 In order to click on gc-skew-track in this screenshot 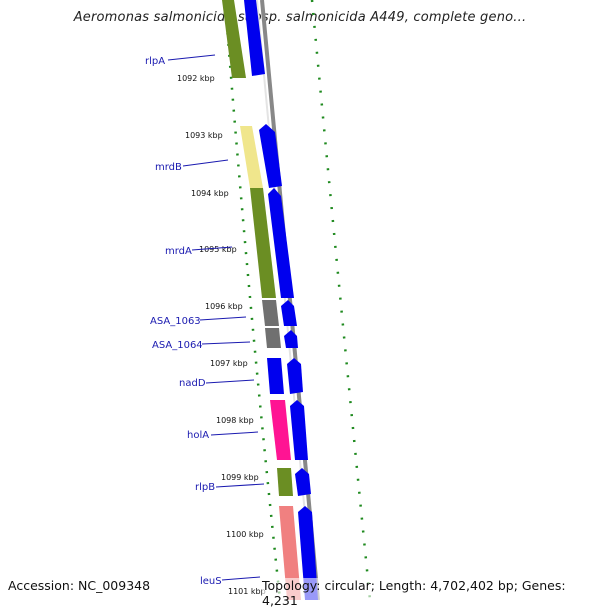, I will do `click(252, 300)`.